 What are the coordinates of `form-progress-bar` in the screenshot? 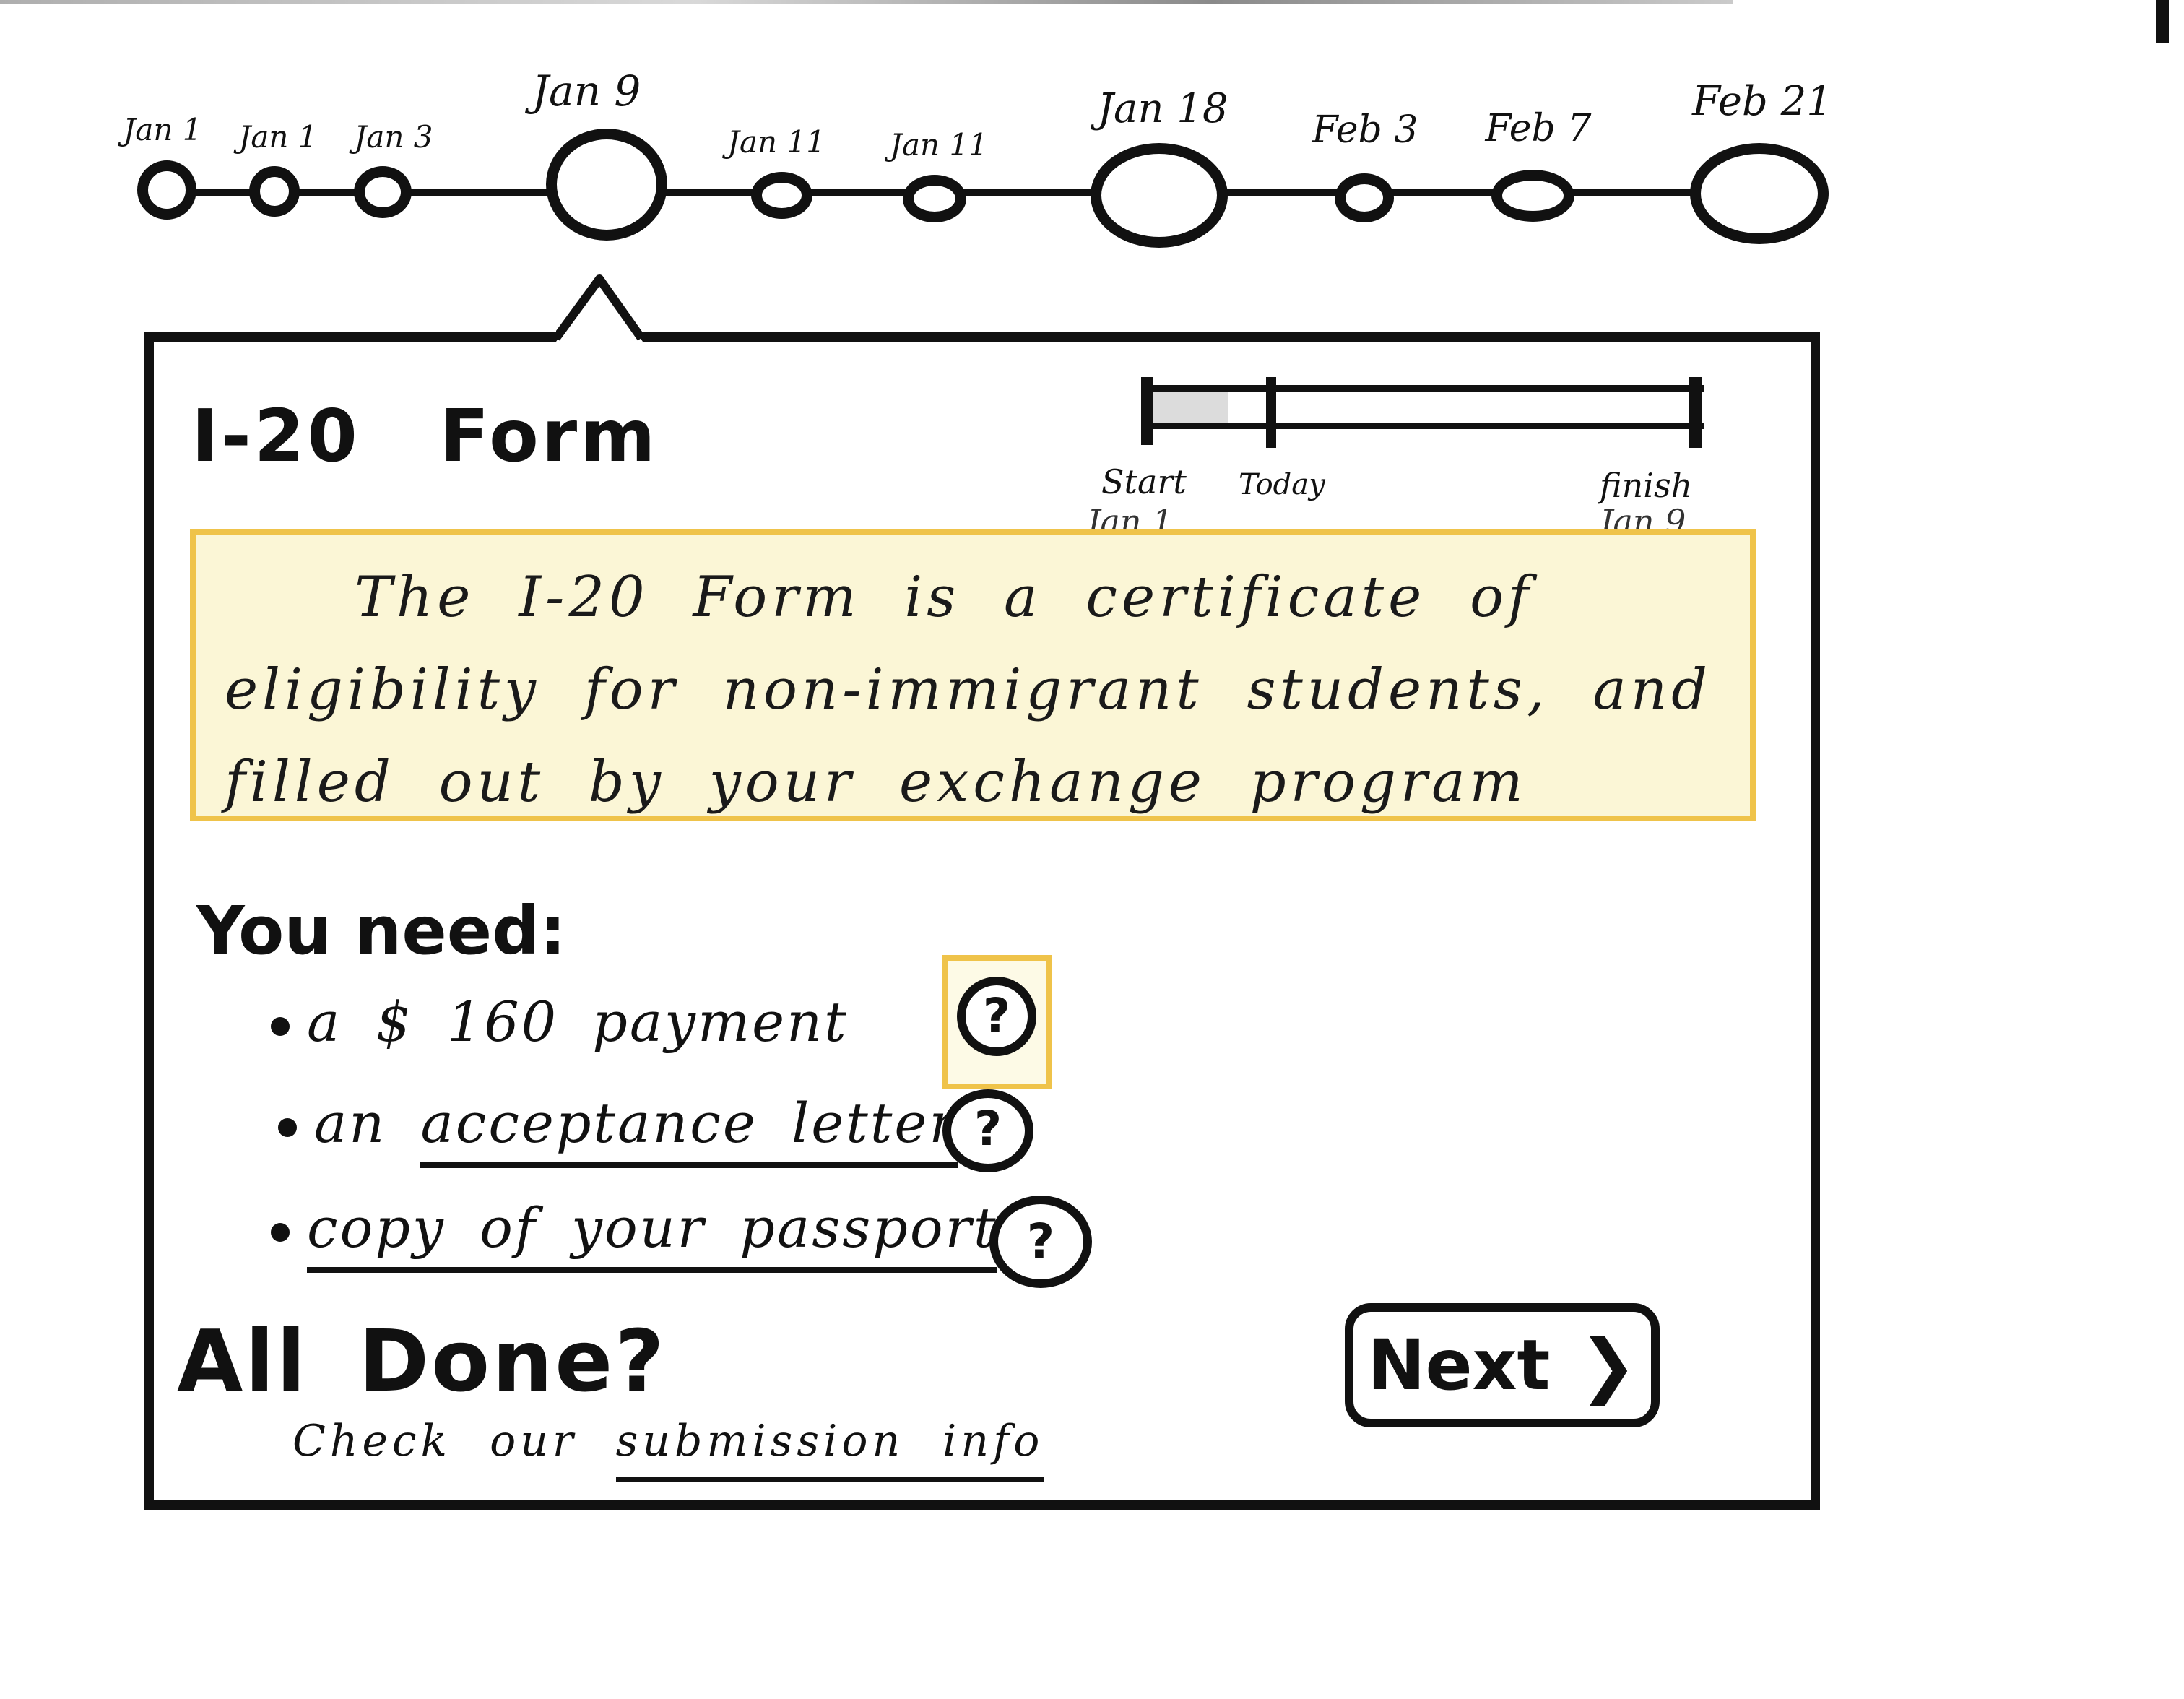 It's located at (1422, 412).